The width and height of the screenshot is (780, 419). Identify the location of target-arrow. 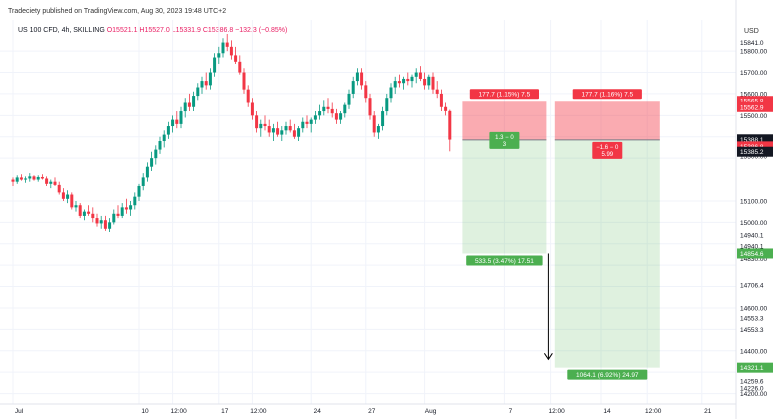
(548, 307).